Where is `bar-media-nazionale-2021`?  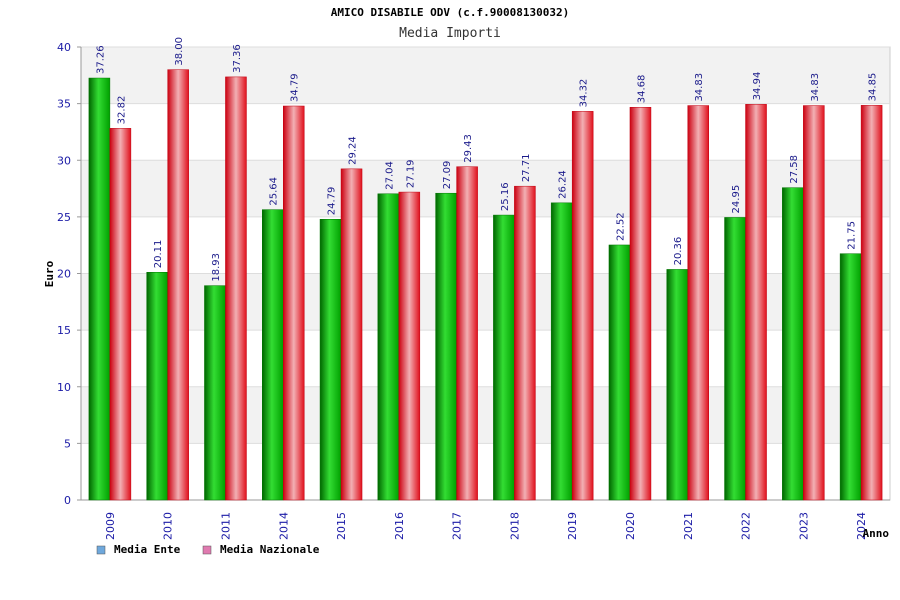 bar-media-nazionale-2021 is located at coordinates (698, 303).